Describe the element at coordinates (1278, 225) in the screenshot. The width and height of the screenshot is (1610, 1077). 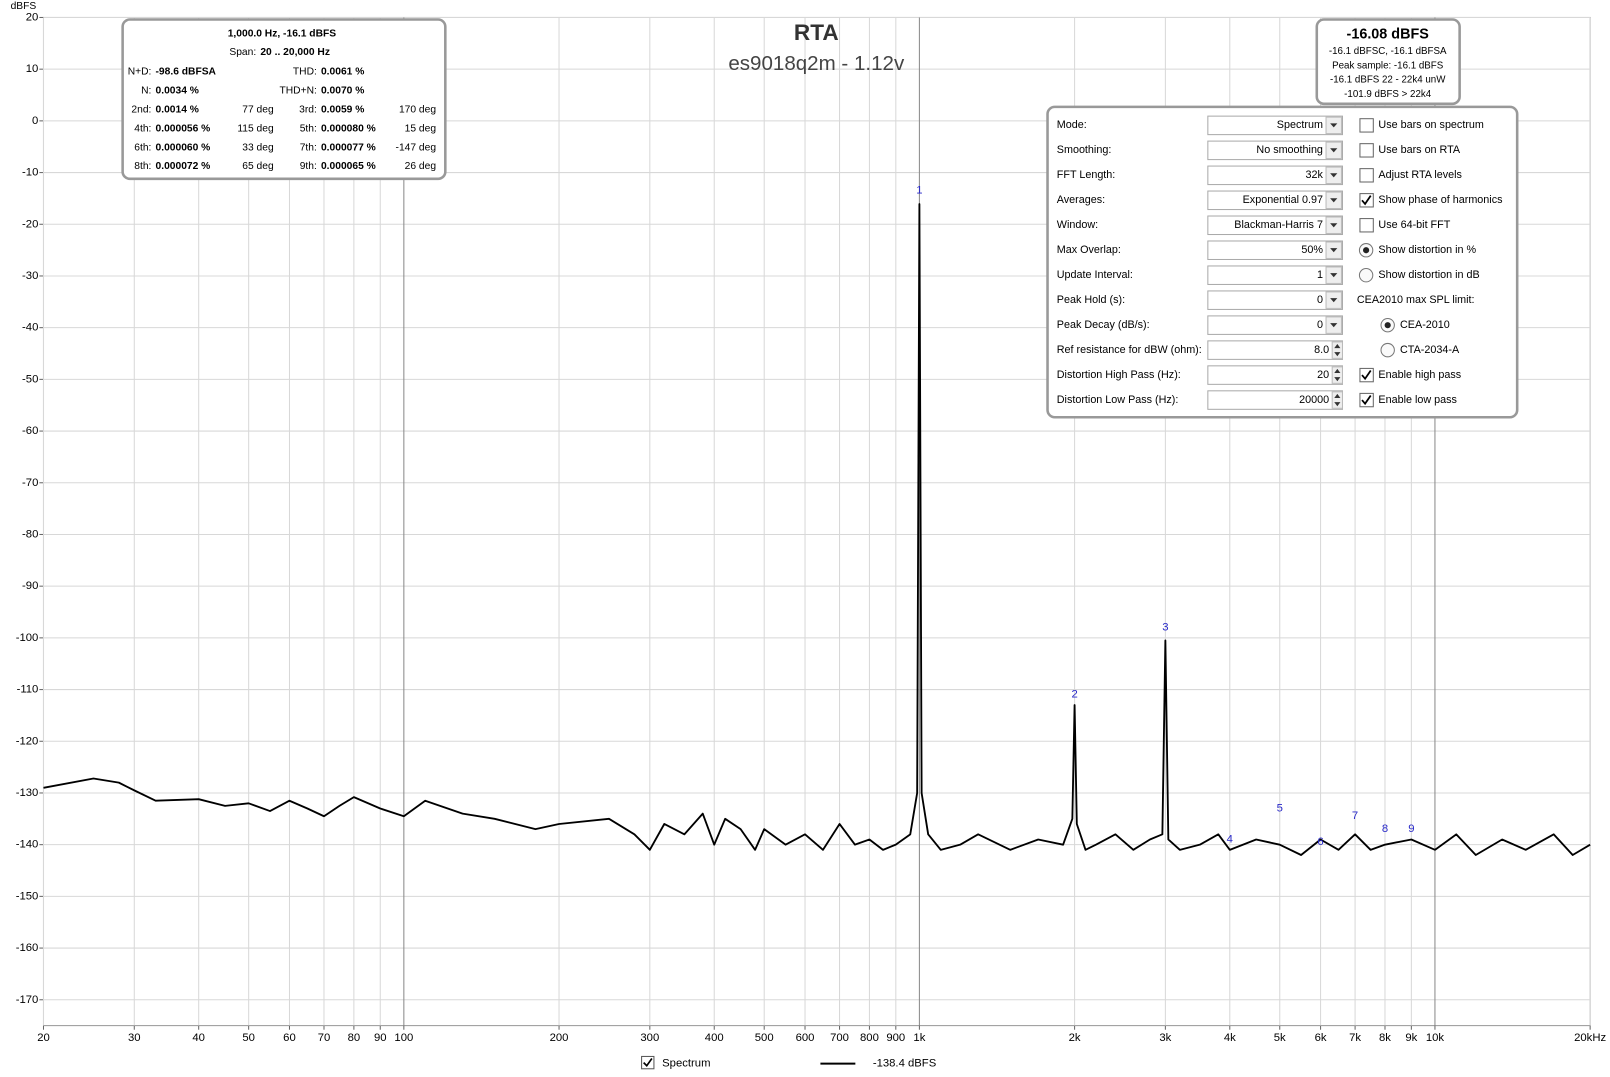
I see `field-value: Blackman-Harris 7` at that location.